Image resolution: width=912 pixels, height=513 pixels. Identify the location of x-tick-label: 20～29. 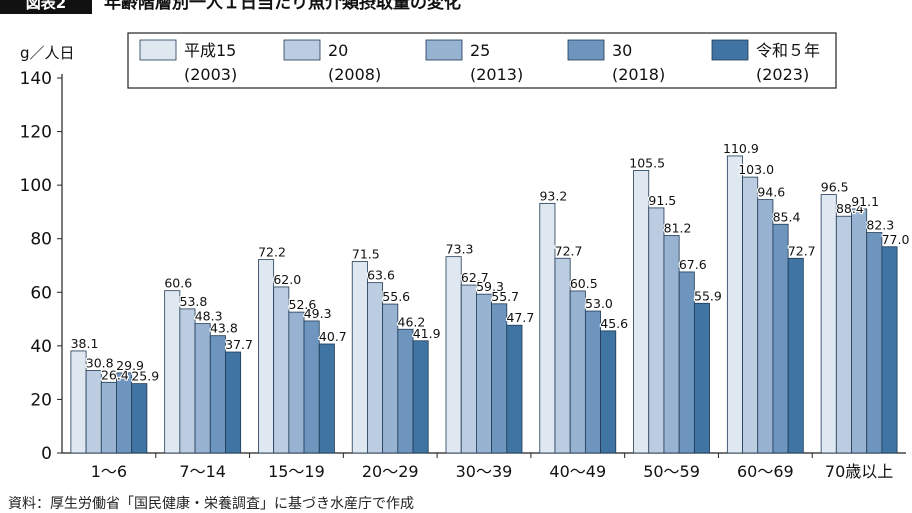
(390, 471).